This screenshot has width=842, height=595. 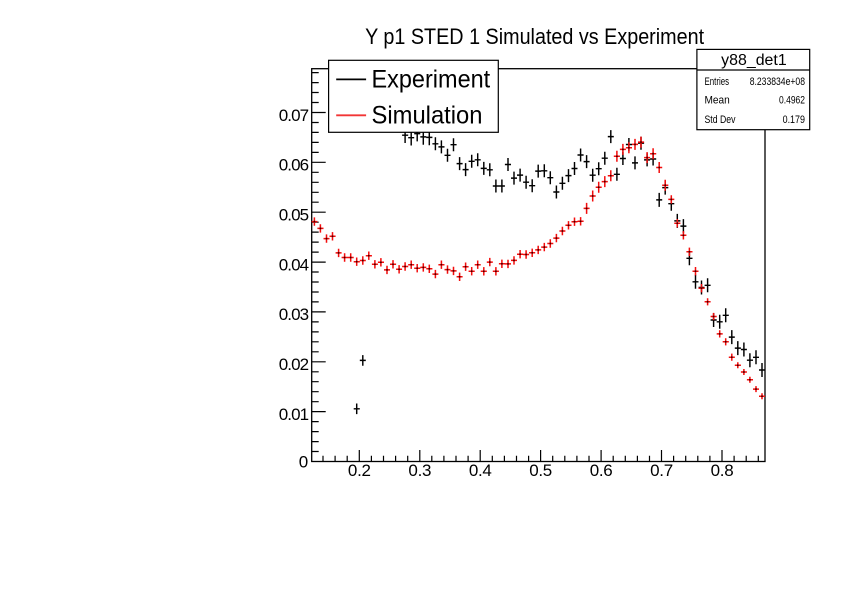 What do you see at coordinates (294, 215) in the screenshot?
I see `svg-text: 0.05` at bounding box center [294, 215].